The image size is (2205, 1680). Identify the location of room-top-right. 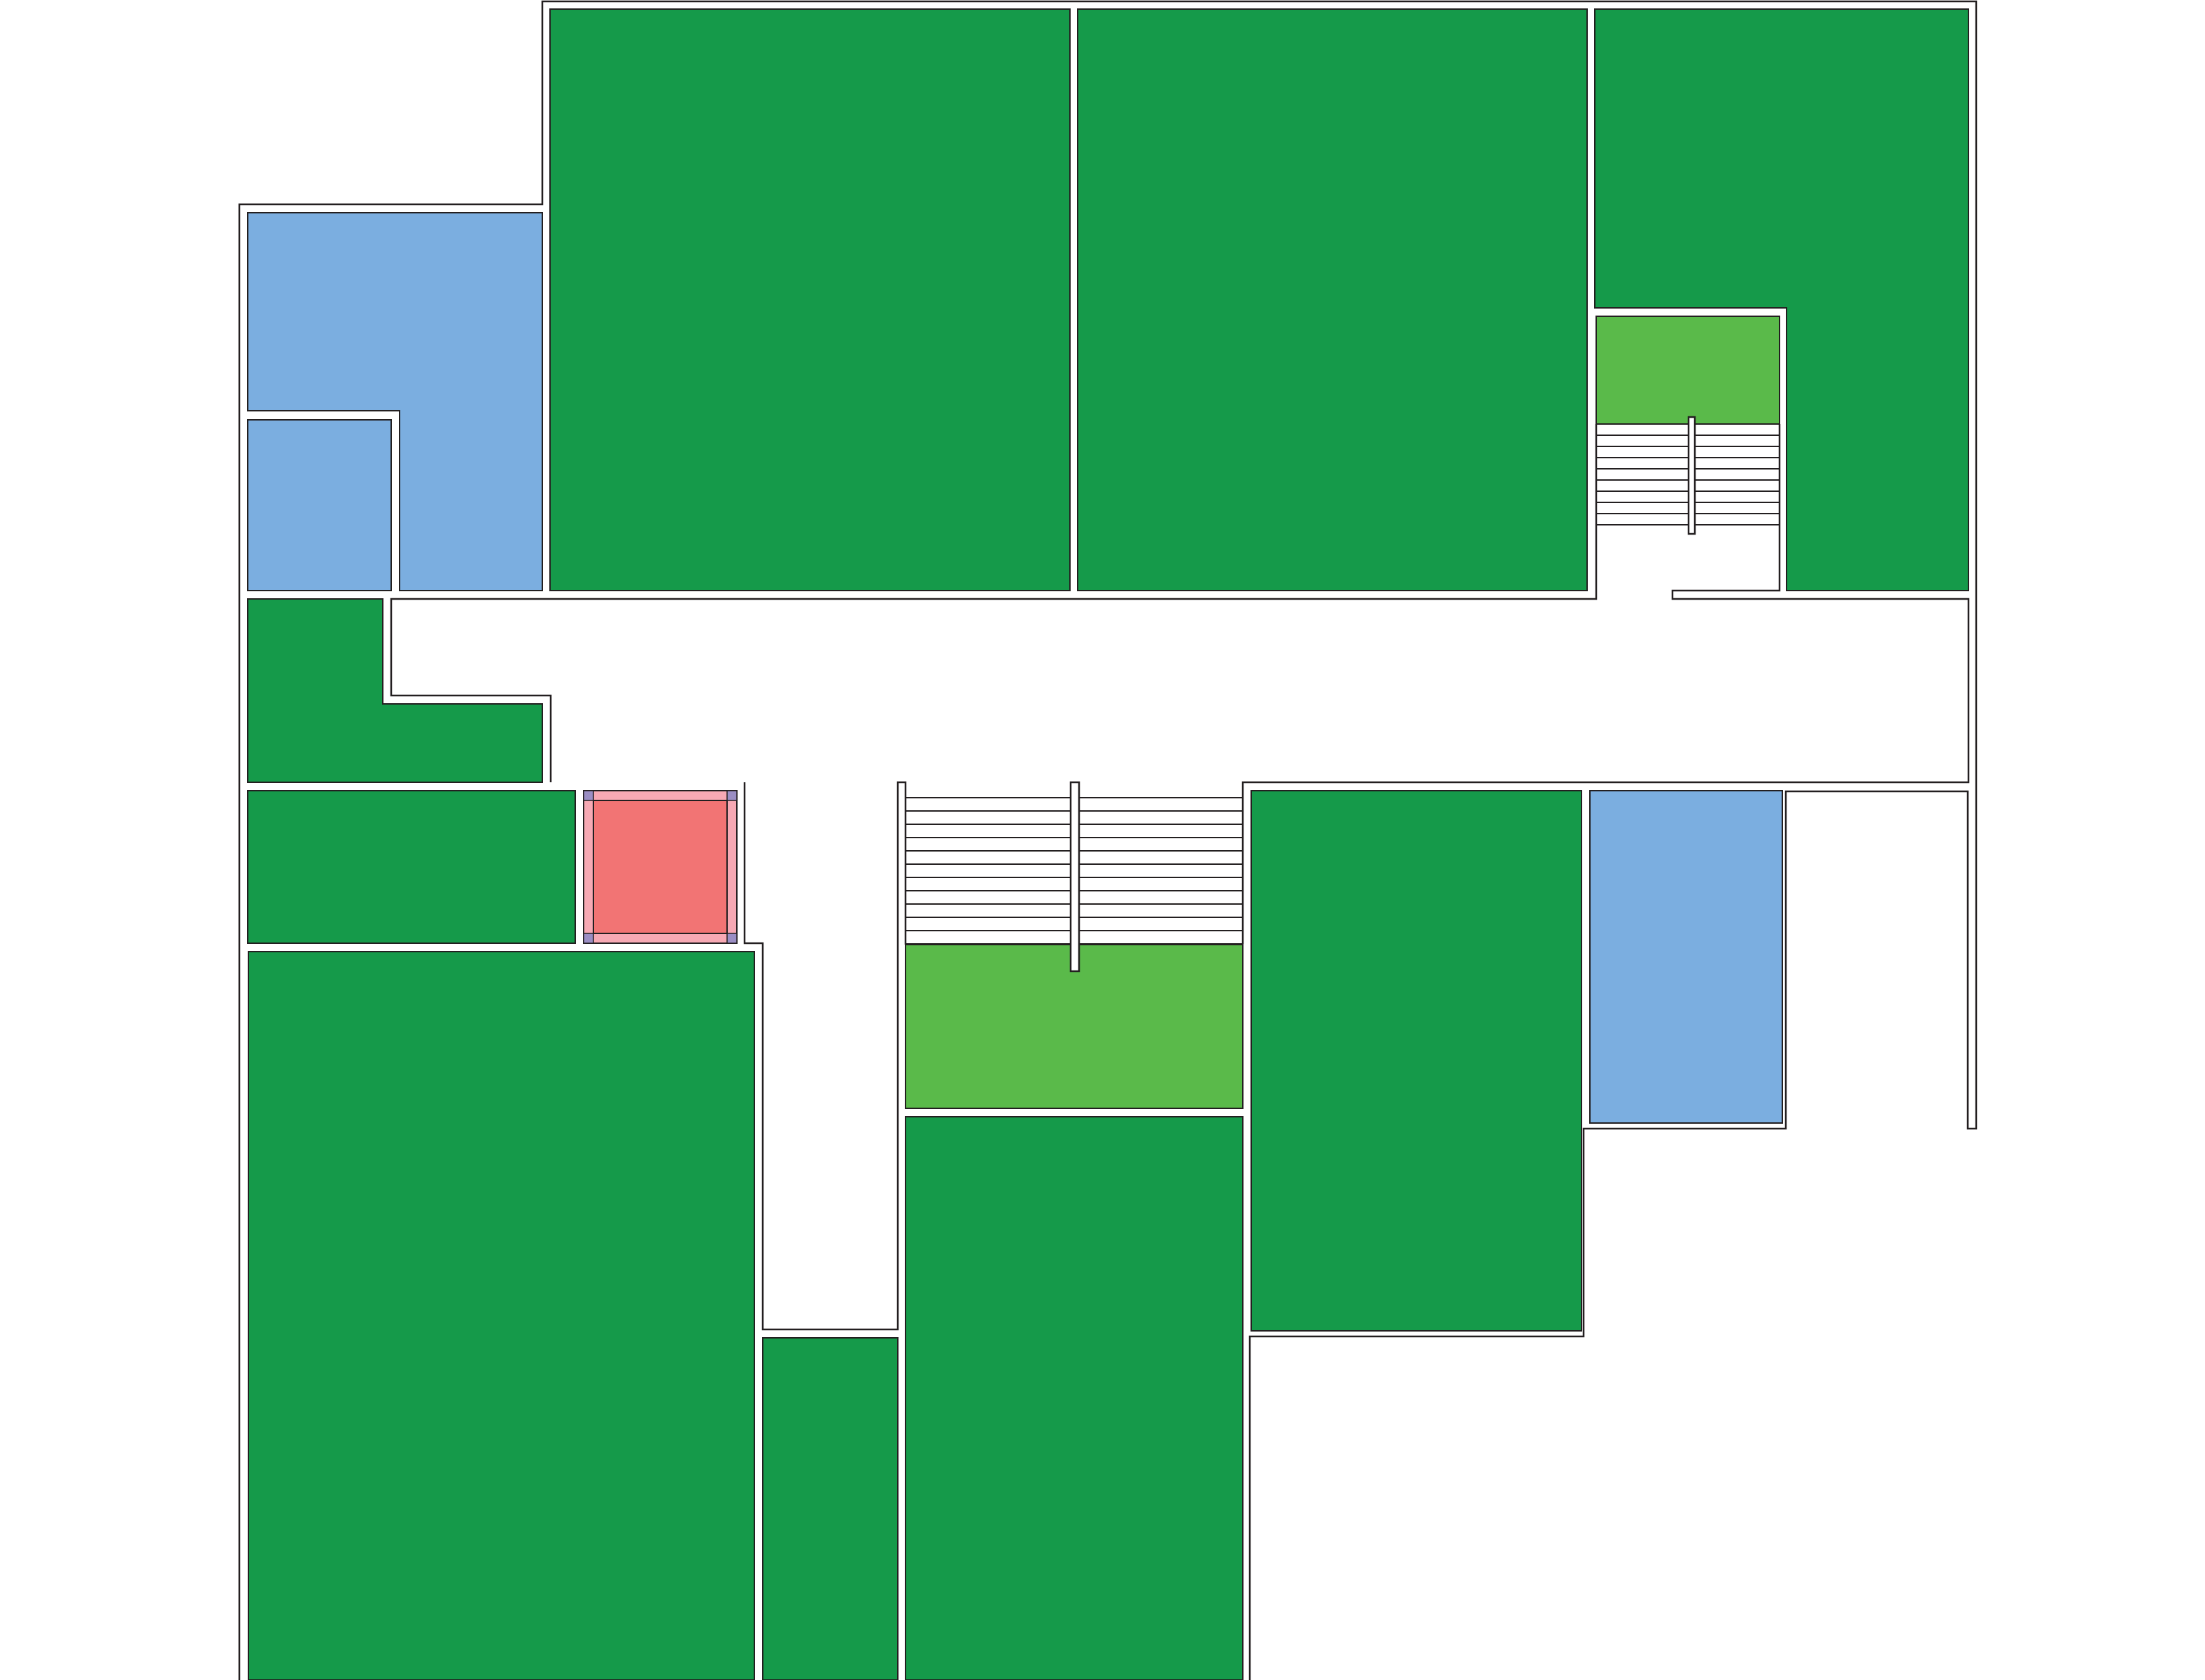
(1781, 299).